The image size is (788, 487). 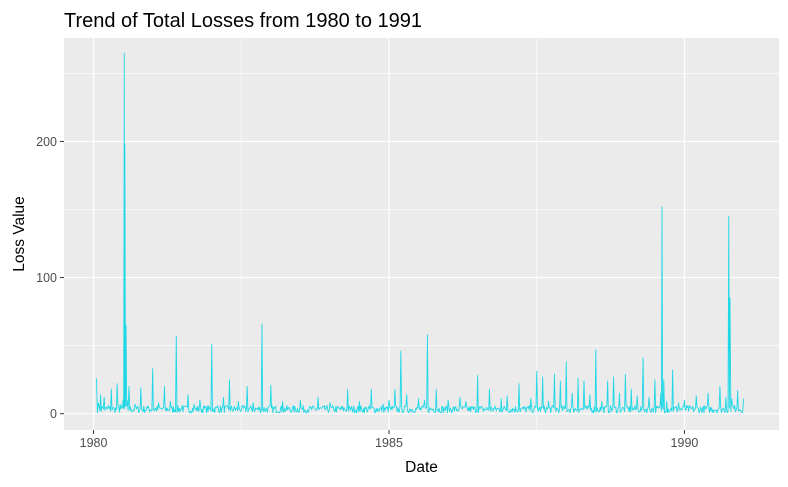 I want to click on x-tick-label: 1980, so click(x=94, y=443).